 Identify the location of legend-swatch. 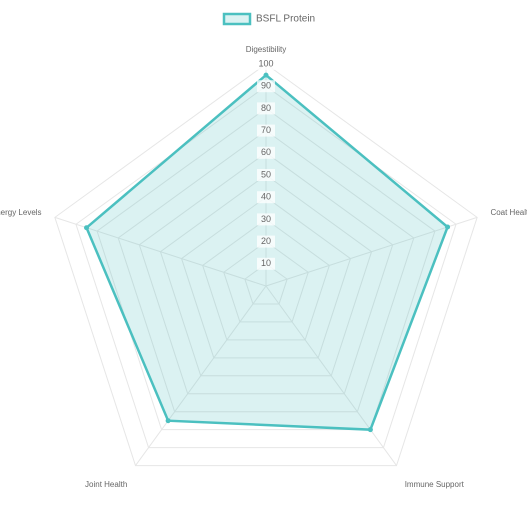
(237, 19).